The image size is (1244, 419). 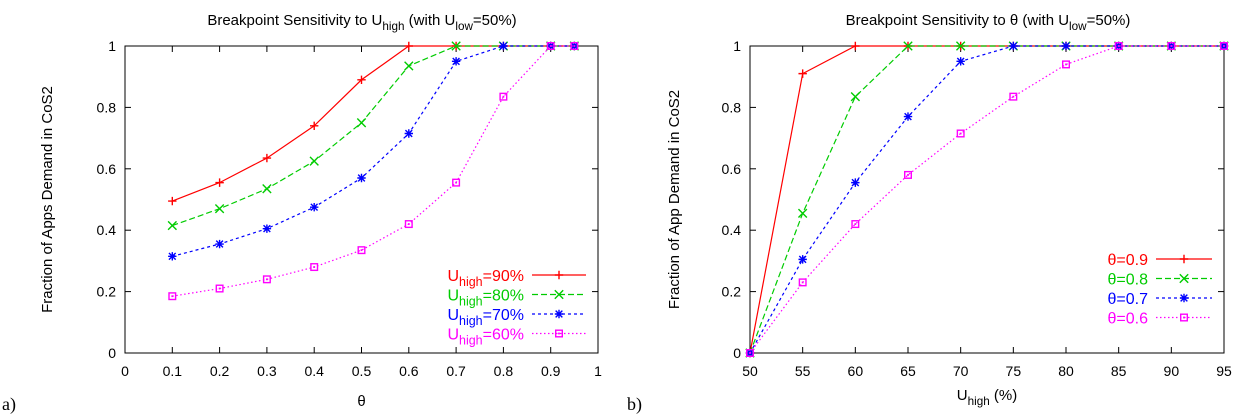 I want to click on legend-label: Uhigh=70%, so click(x=485, y=317).